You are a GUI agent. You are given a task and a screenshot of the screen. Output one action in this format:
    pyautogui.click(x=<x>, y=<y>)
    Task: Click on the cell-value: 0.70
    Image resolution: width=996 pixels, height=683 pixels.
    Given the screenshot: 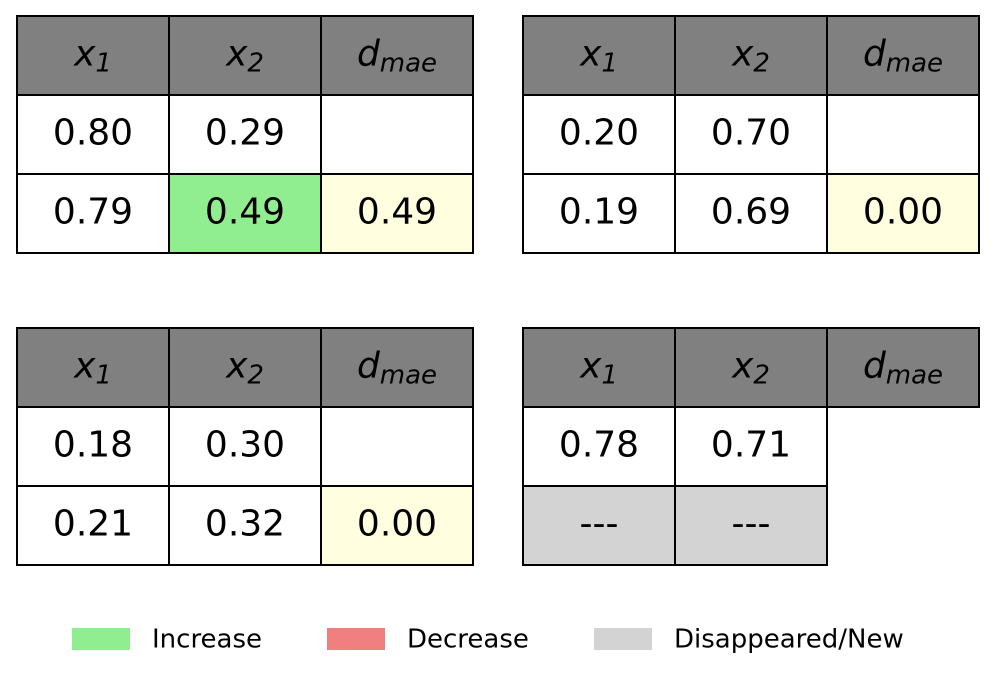 What is the action you would take?
    pyautogui.click(x=751, y=133)
    